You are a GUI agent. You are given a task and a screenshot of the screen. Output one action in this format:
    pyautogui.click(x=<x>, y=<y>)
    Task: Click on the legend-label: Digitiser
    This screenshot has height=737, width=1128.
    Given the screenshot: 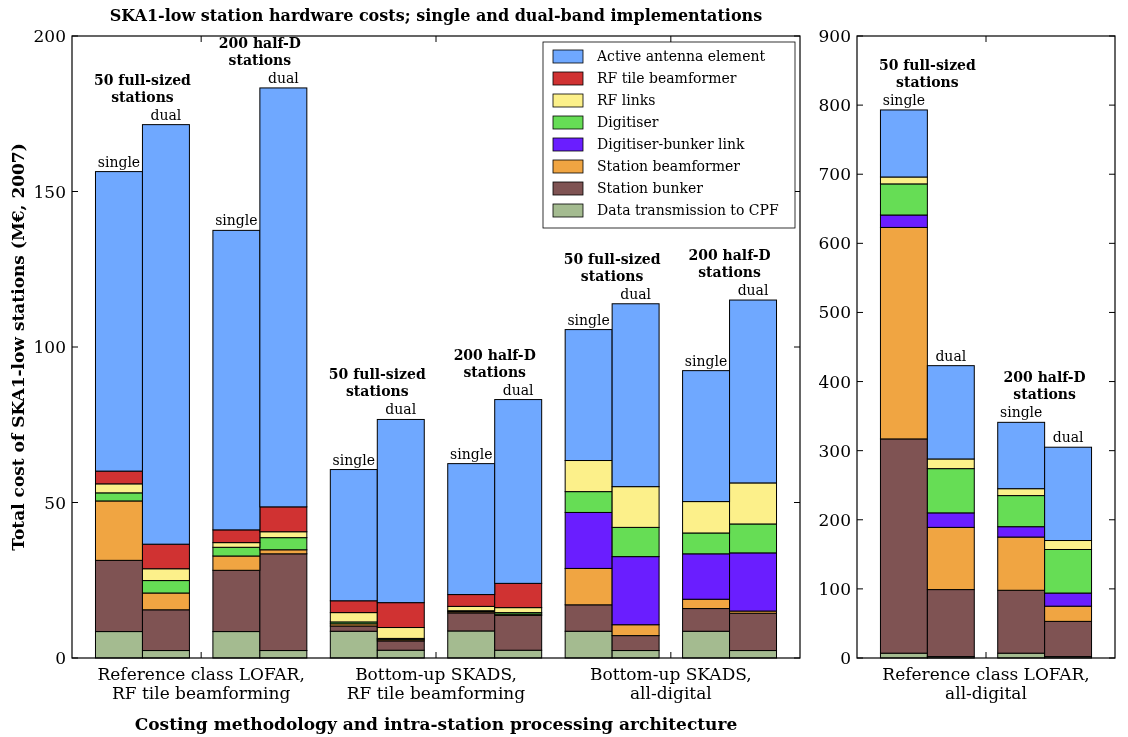 What is the action you would take?
    pyautogui.click(x=628, y=122)
    